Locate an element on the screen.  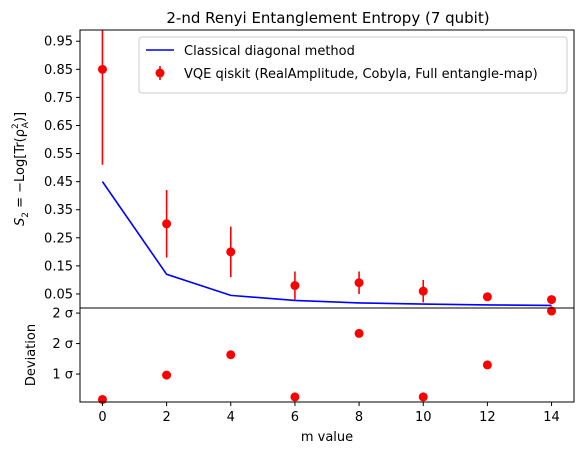
y-tick-label: 0.15 is located at coordinates (58, 266).